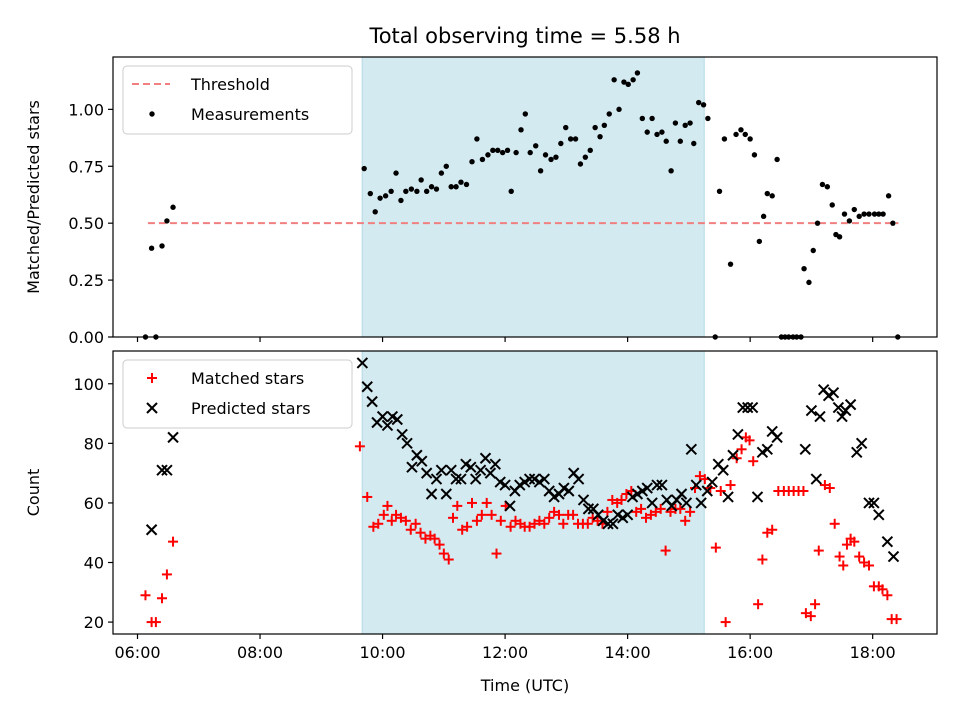 The width and height of the screenshot is (960, 720). What do you see at coordinates (86, 280) in the screenshot?
I see `y-tick-label: 0.25` at bounding box center [86, 280].